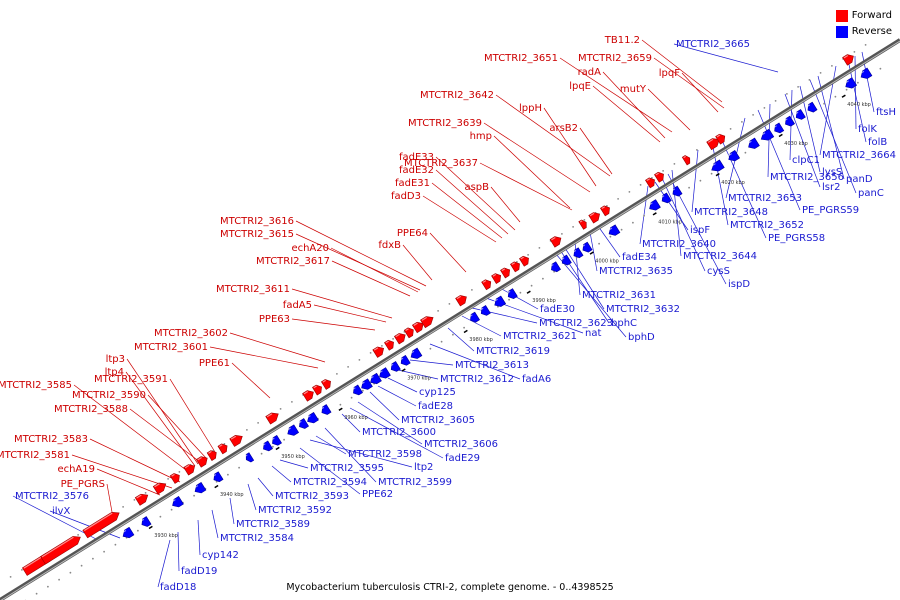 This screenshot has height=600, width=900. What do you see at coordinates (312, 496) in the screenshot?
I see `reverse-gene-label: MTCTRI2_3593` at bounding box center [312, 496].